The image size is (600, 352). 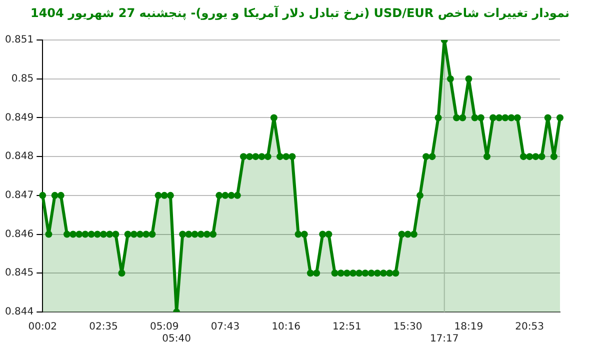 I want to click on y-tick-label: 0.85, so click(x=22, y=78).